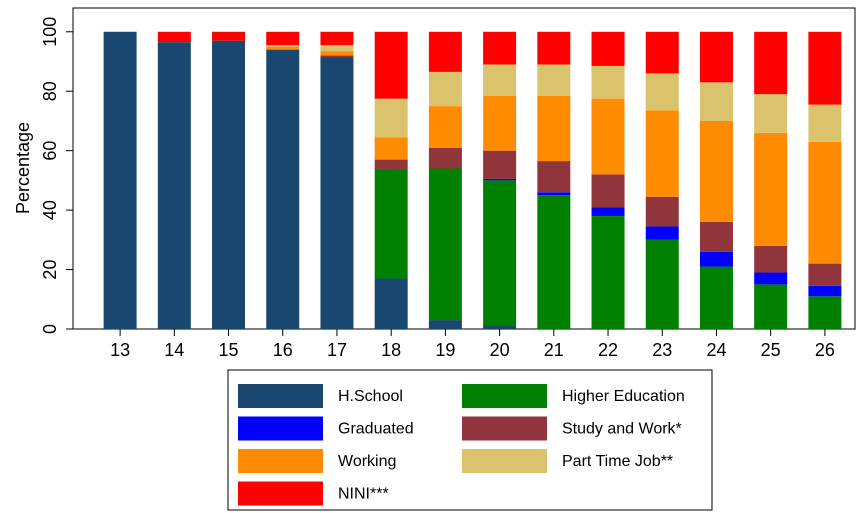  I want to click on legend-label: Graduated, so click(376, 429).